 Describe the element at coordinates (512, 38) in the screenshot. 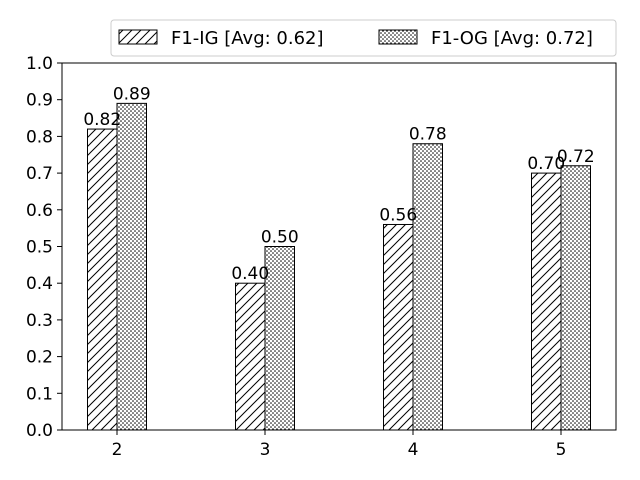

I see `legend-label-f1-og: F1-OG [Avg: 0.72]` at that location.